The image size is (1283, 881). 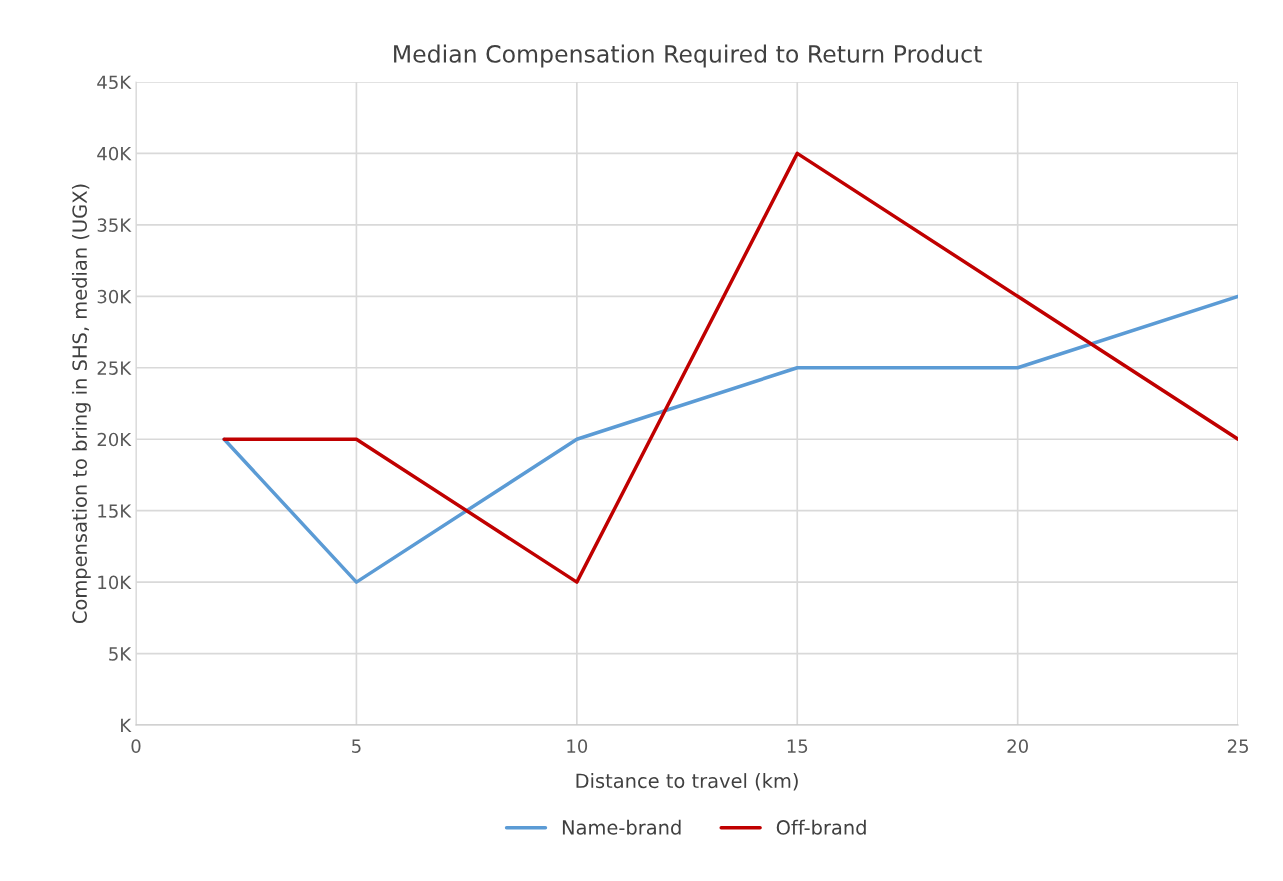 What do you see at coordinates (136, 746) in the screenshot?
I see `x-tick-label: 0` at bounding box center [136, 746].